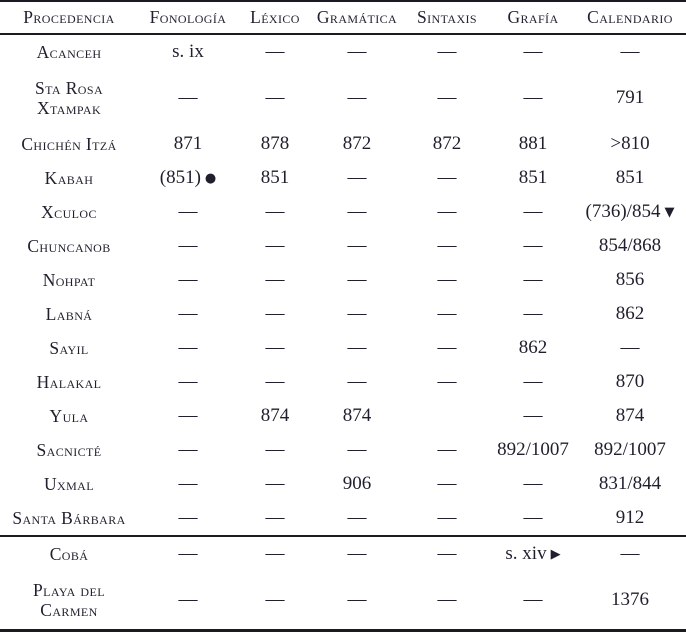 The height and width of the screenshot is (637, 686). What do you see at coordinates (526, 554) in the screenshot?
I see `value-text: s. xiv` at bounding box center [526, 554].